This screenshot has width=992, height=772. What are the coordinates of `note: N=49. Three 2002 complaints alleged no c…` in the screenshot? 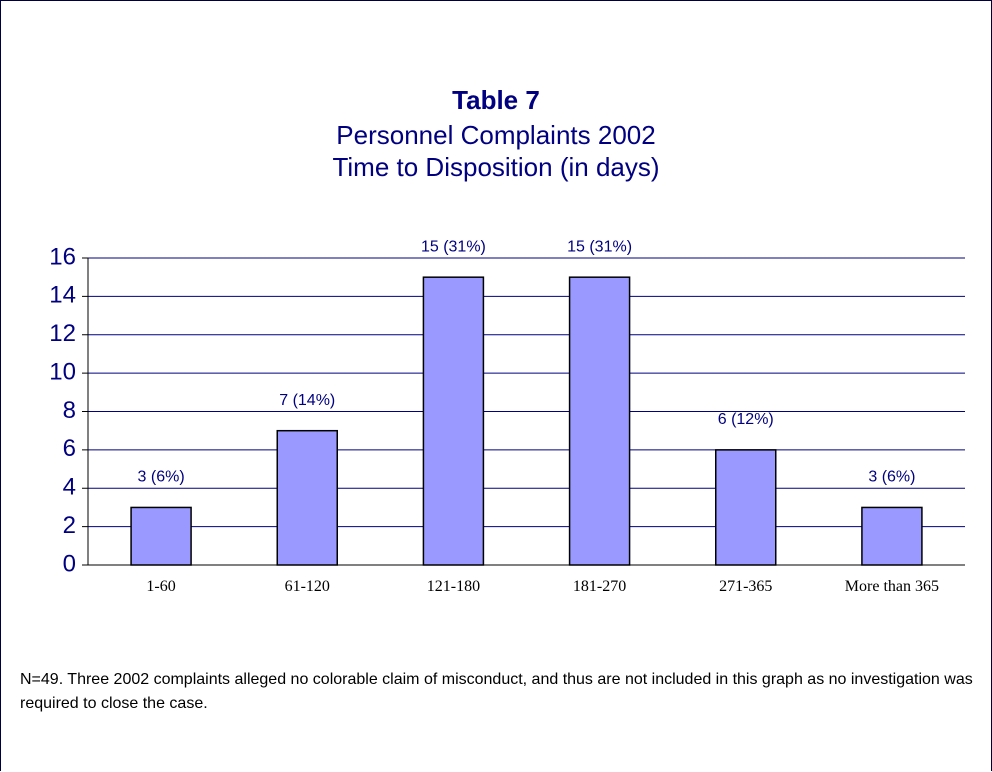 It's located at (496, 691).